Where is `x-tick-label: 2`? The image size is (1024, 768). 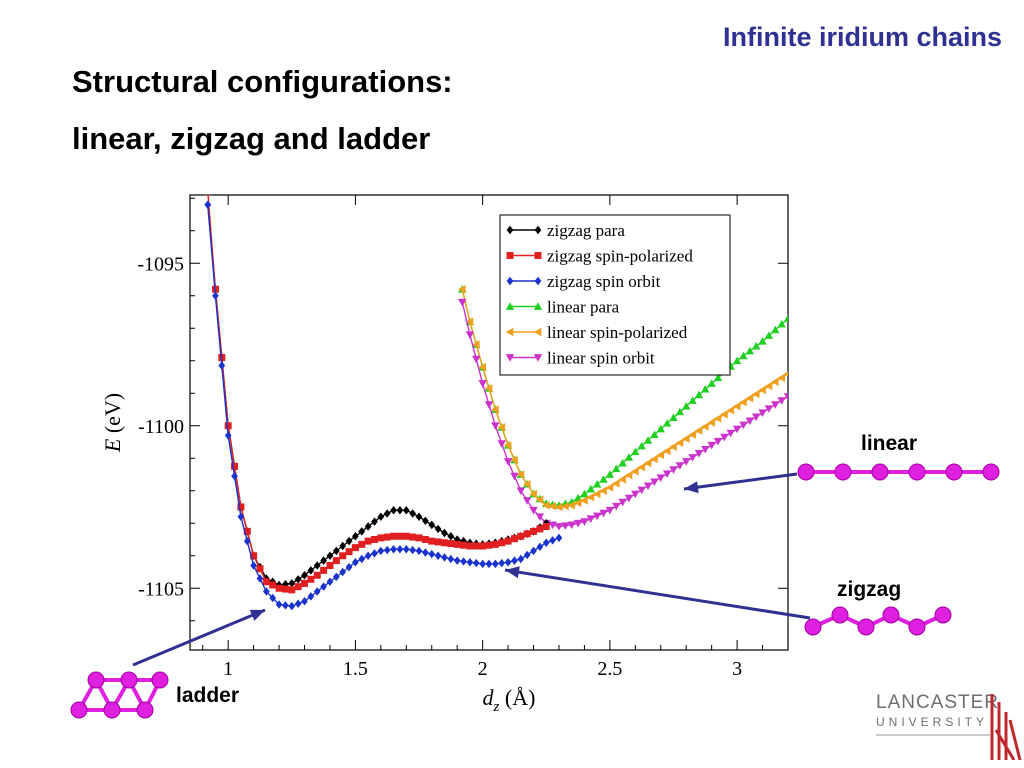
x-tick-label: 2 is located at coordinates (483, 669).